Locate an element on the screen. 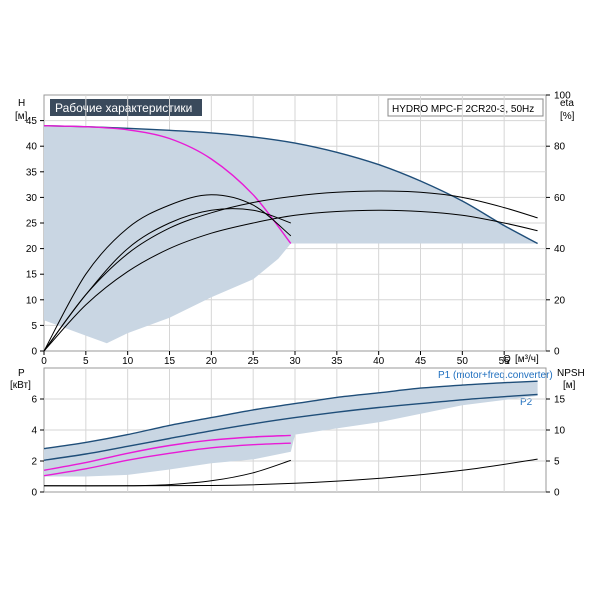  right-tick-label: 40 is located at coordinates (560, 249).